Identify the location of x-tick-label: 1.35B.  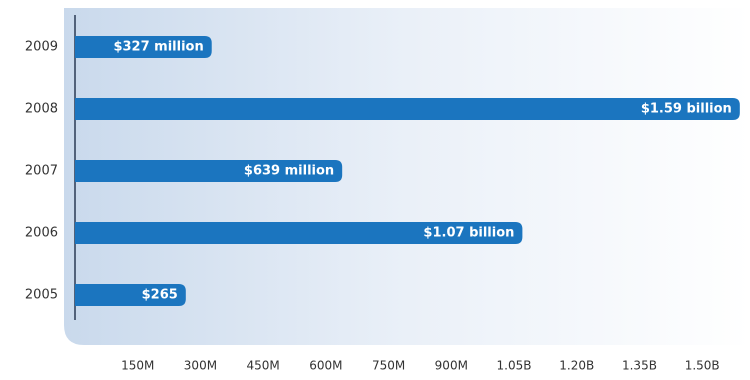
(639, 366).